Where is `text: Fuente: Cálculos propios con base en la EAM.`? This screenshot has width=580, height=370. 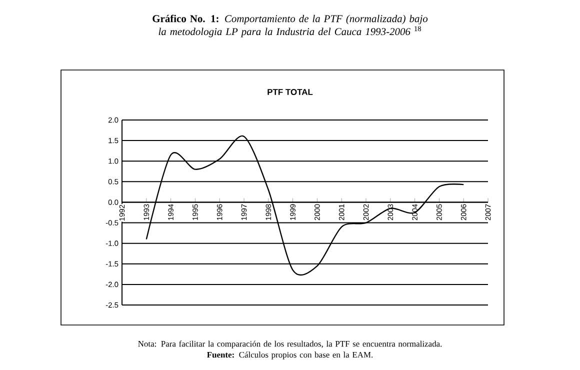
text: Fuente: Cálculos propios con base en la EAM. is located at coordinates (290, 356).